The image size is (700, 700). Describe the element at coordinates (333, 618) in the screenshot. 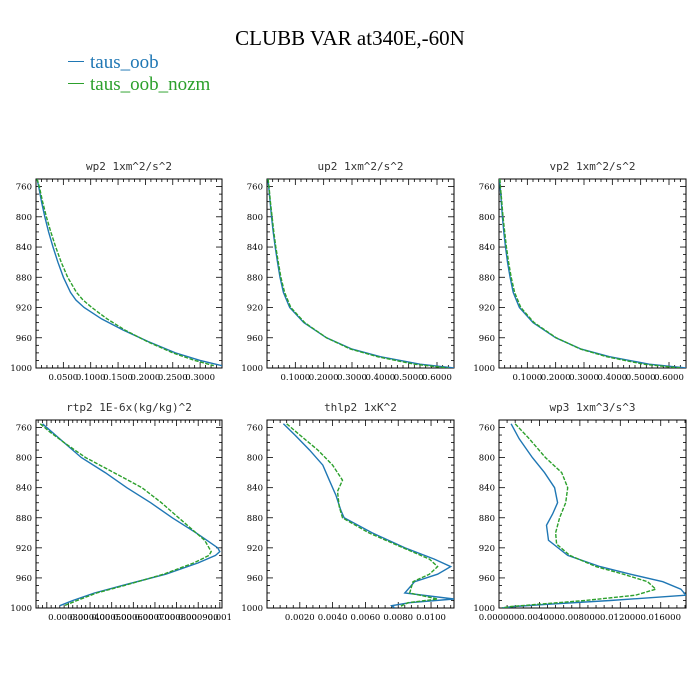

I see `x-tick-label: 0.0040` at that location.